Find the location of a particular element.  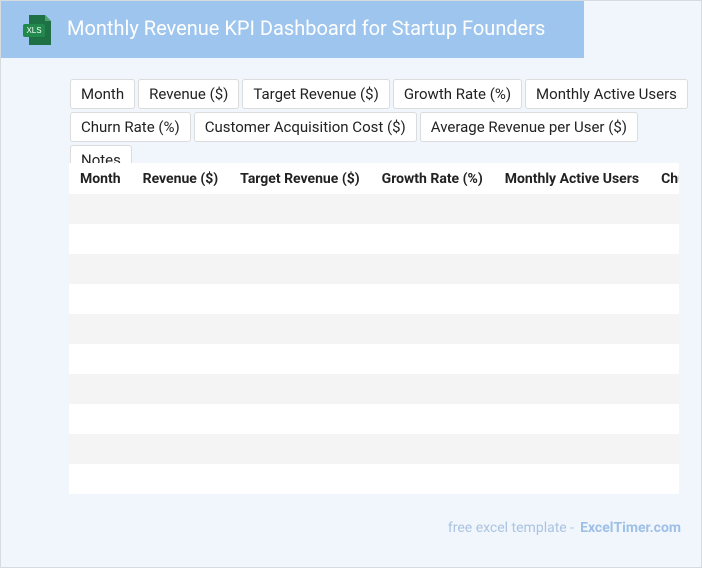

column-chip: Revenue ($) is located at coordinates (189, 94).